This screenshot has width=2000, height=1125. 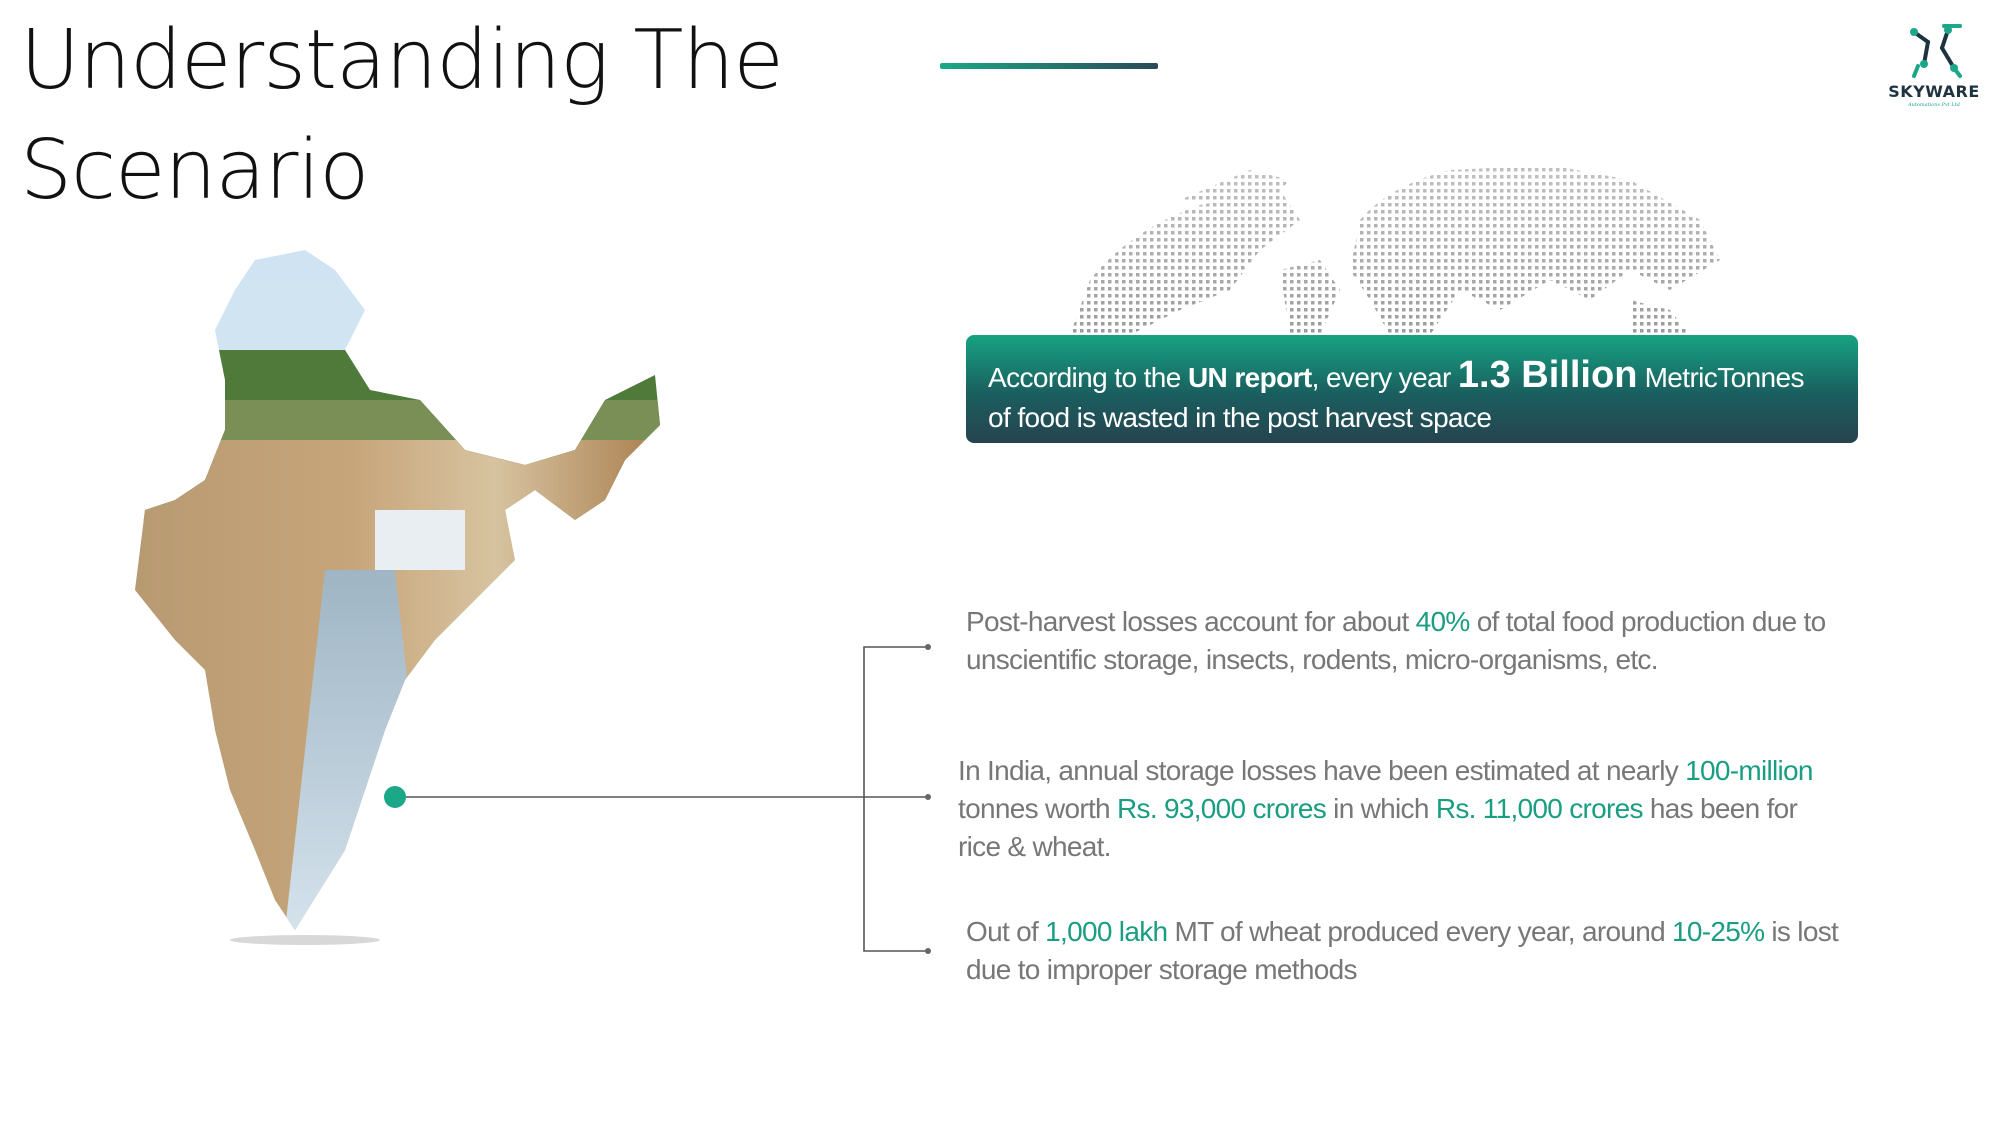 I want to click on logo-name: SKYWARE, so click(x=1934, y=91).